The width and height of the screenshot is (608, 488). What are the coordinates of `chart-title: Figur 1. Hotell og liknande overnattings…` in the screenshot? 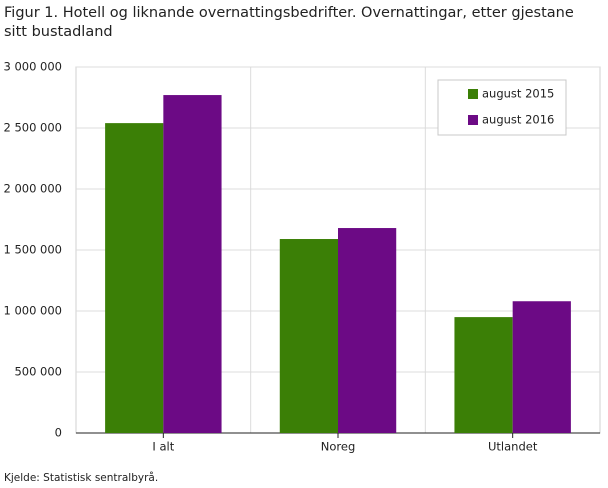 It's located at (289, 22).